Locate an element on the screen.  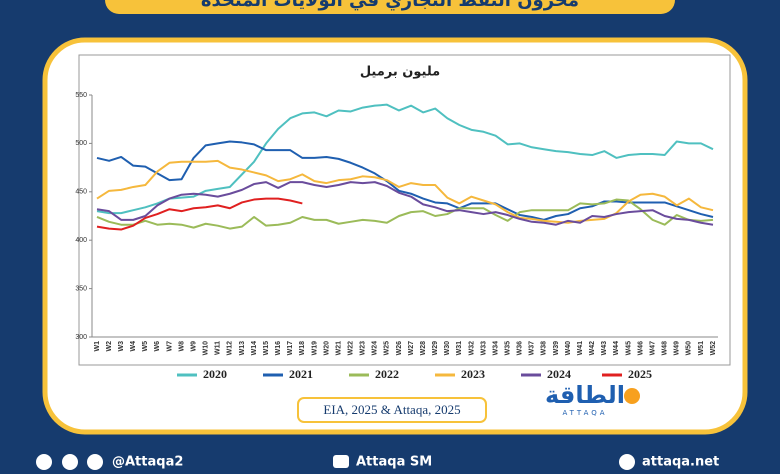
x-tick-label: W29 is located at coordinates (435, 348).